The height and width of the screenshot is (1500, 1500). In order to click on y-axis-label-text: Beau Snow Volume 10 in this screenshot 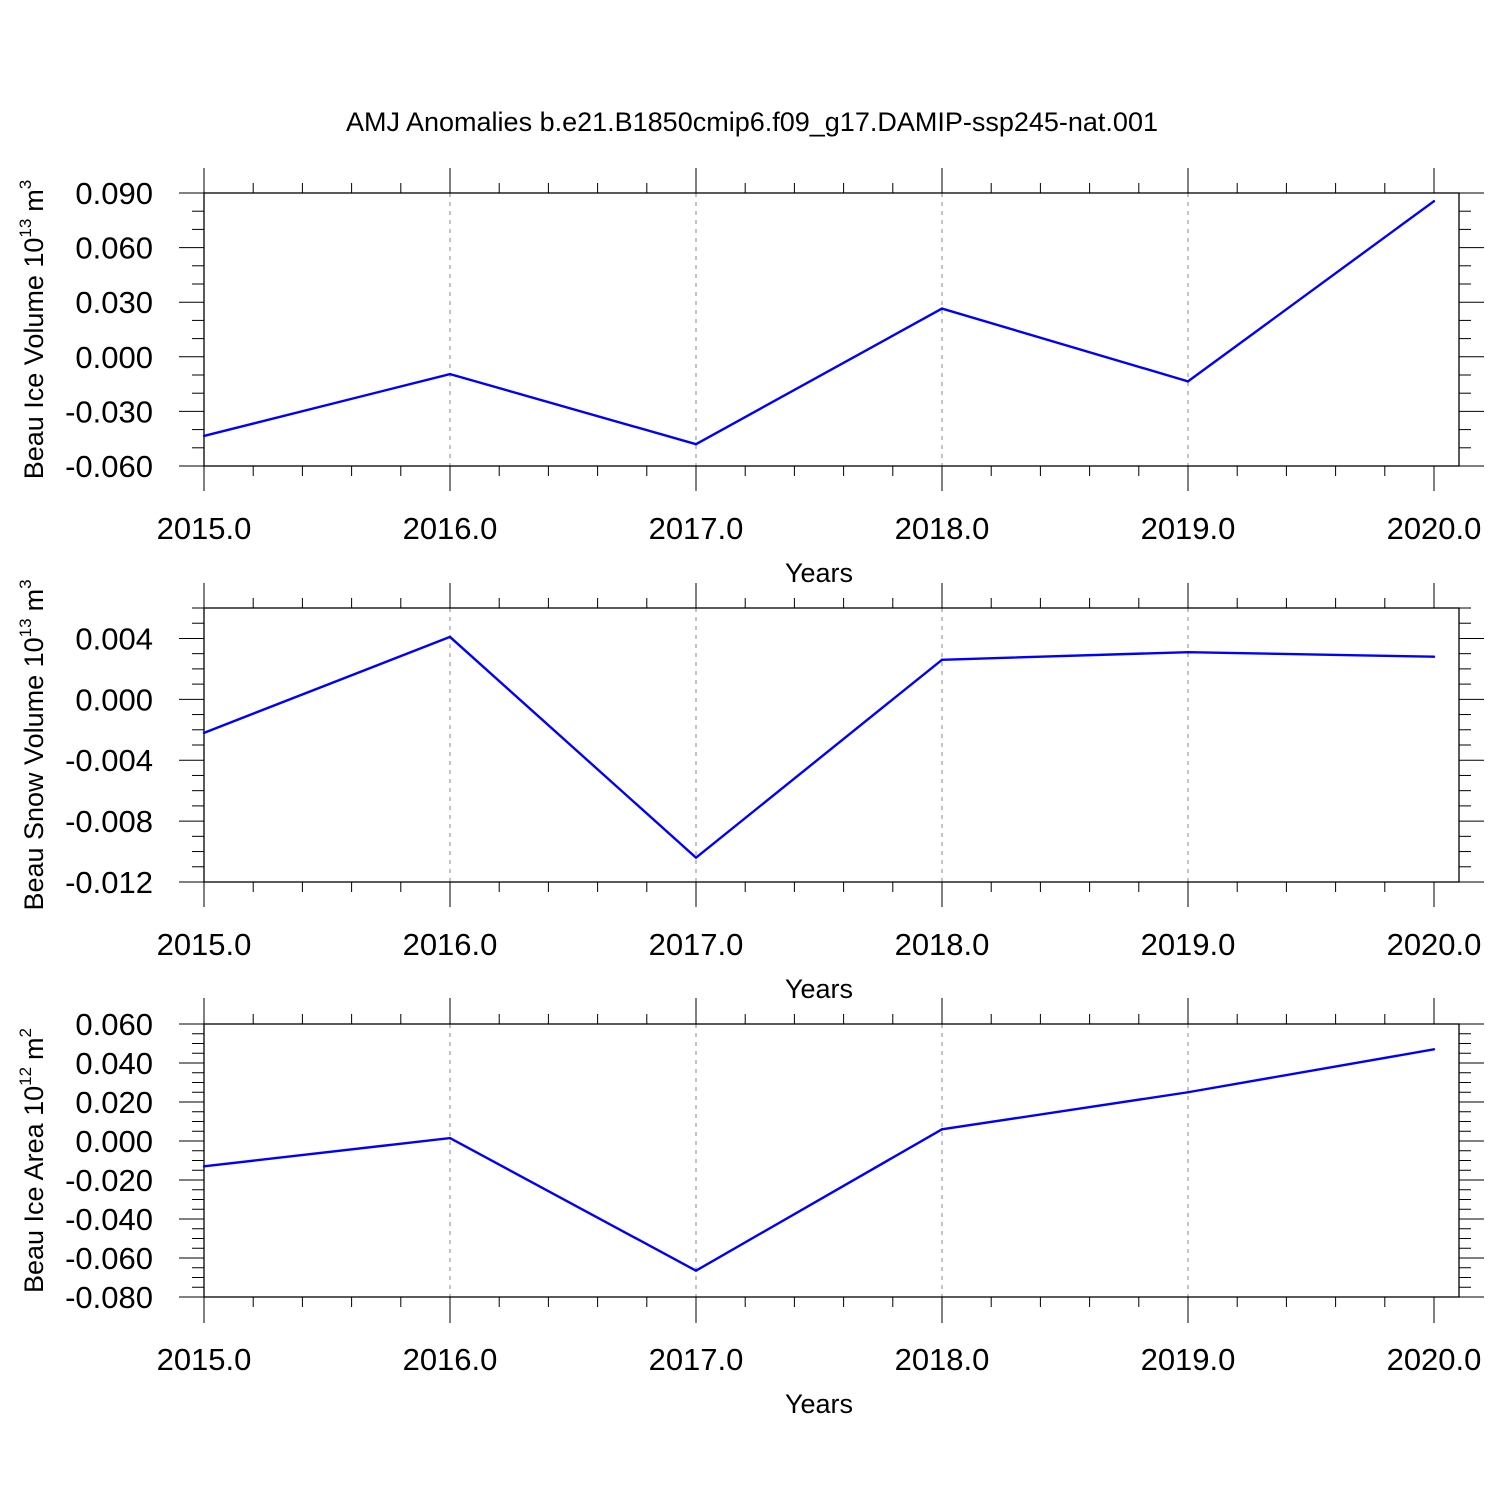, I will do `click(34, 773)`.